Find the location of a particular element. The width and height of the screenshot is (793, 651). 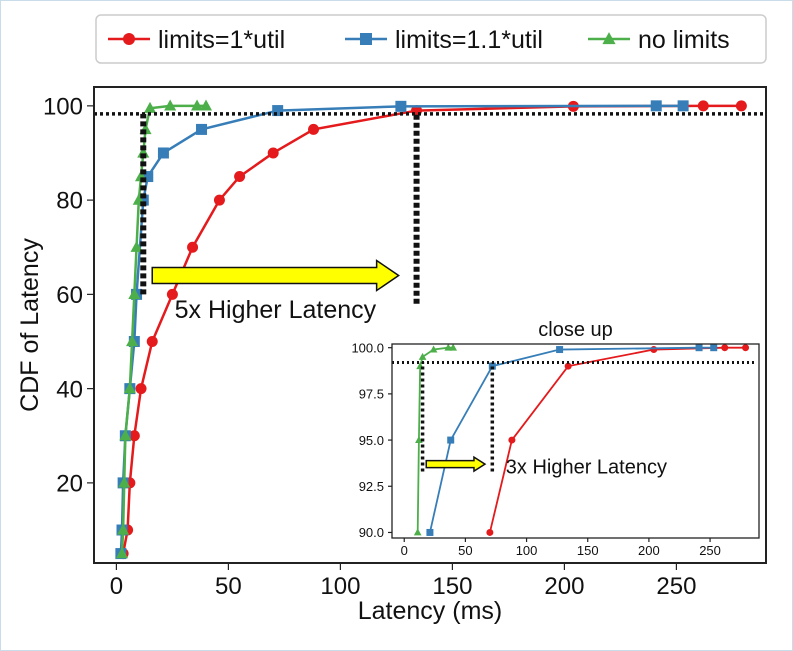

main-x-tick-label: 150 is located at coordinates (452, 586).